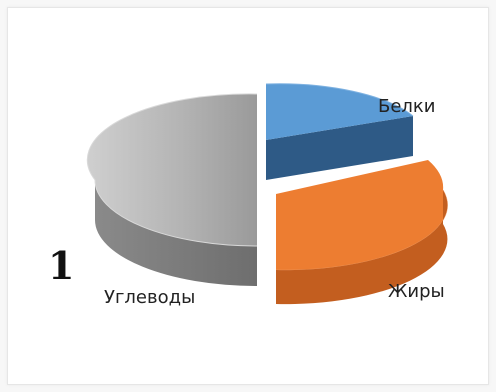  I want to click on figure-number: 1, so click(61, 265).